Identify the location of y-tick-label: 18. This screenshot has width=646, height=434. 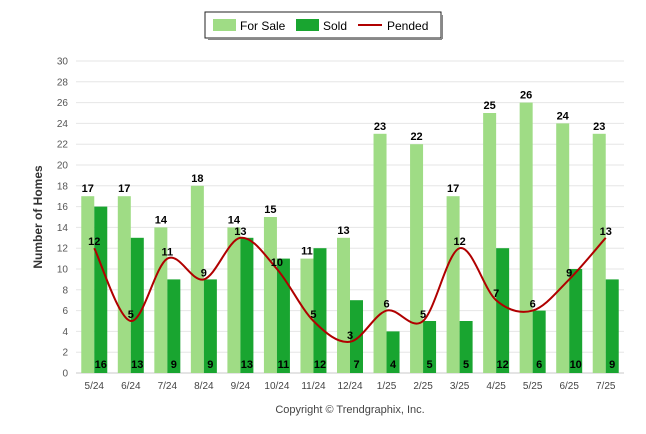
(63, 186).